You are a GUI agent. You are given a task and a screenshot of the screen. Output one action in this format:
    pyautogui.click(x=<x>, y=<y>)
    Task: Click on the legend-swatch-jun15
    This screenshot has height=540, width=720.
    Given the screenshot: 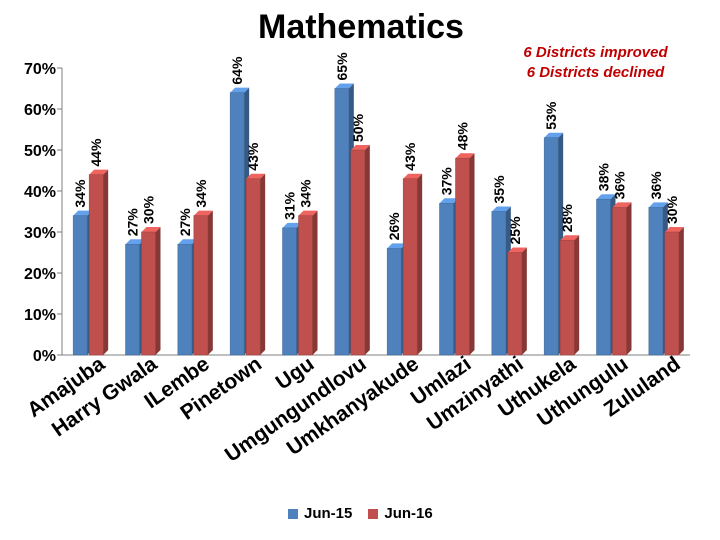 What is the action you would take?
    pyautogui.click(x=293, y=513)
    